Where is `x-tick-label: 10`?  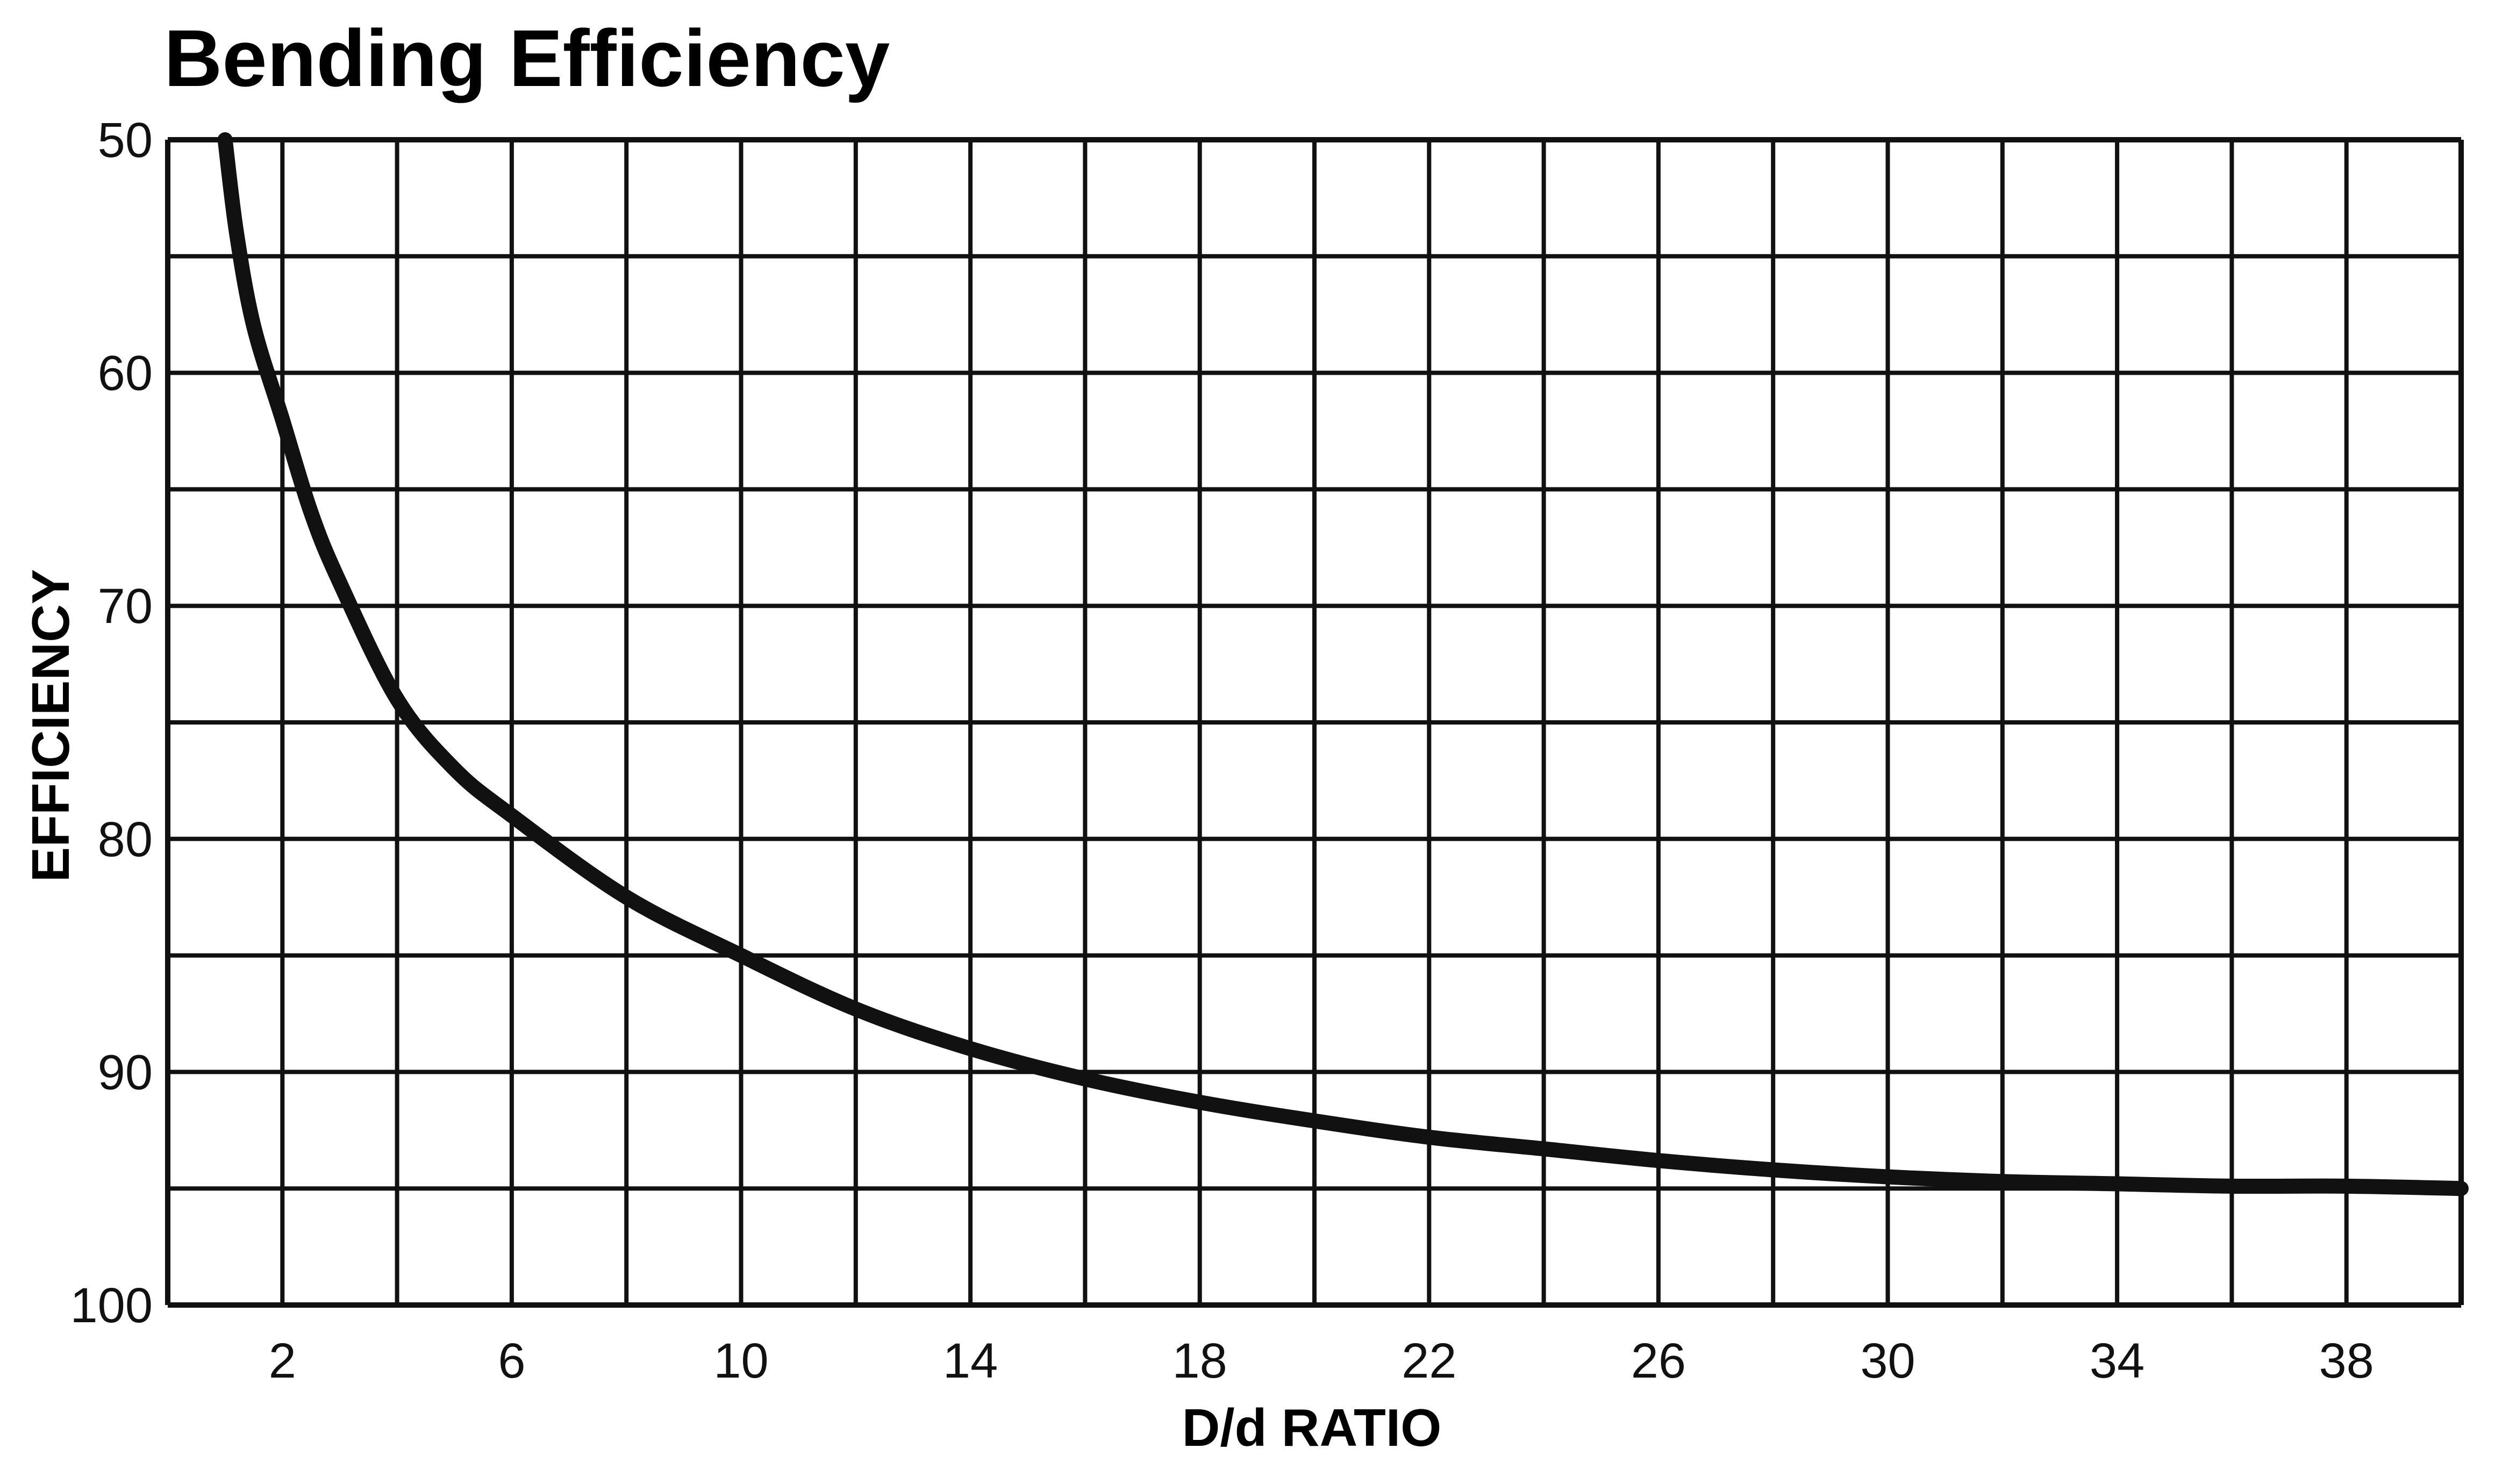
x-tick-label: 10 is located at coordinates (740, 1361).